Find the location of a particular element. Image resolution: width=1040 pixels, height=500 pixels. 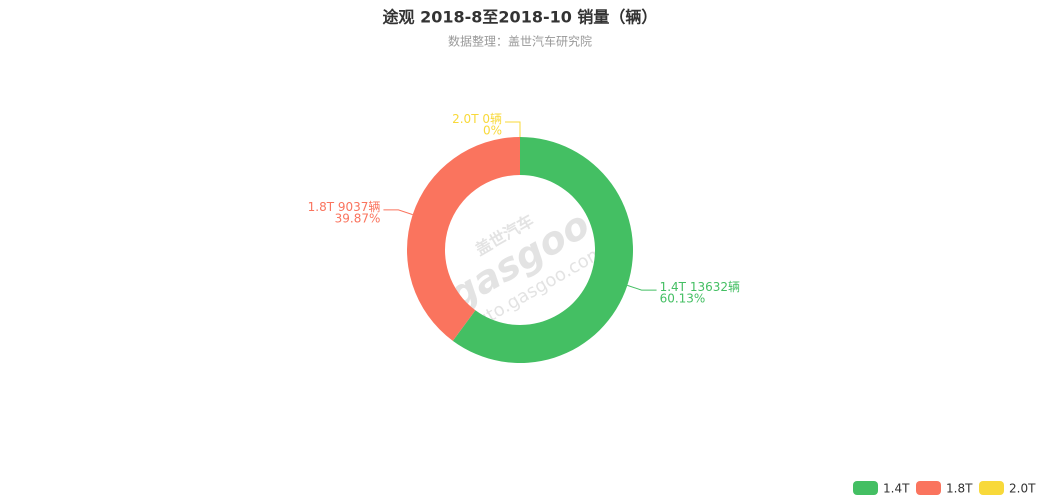

legend-label: 1.8T is located at coordinates (959, 489).